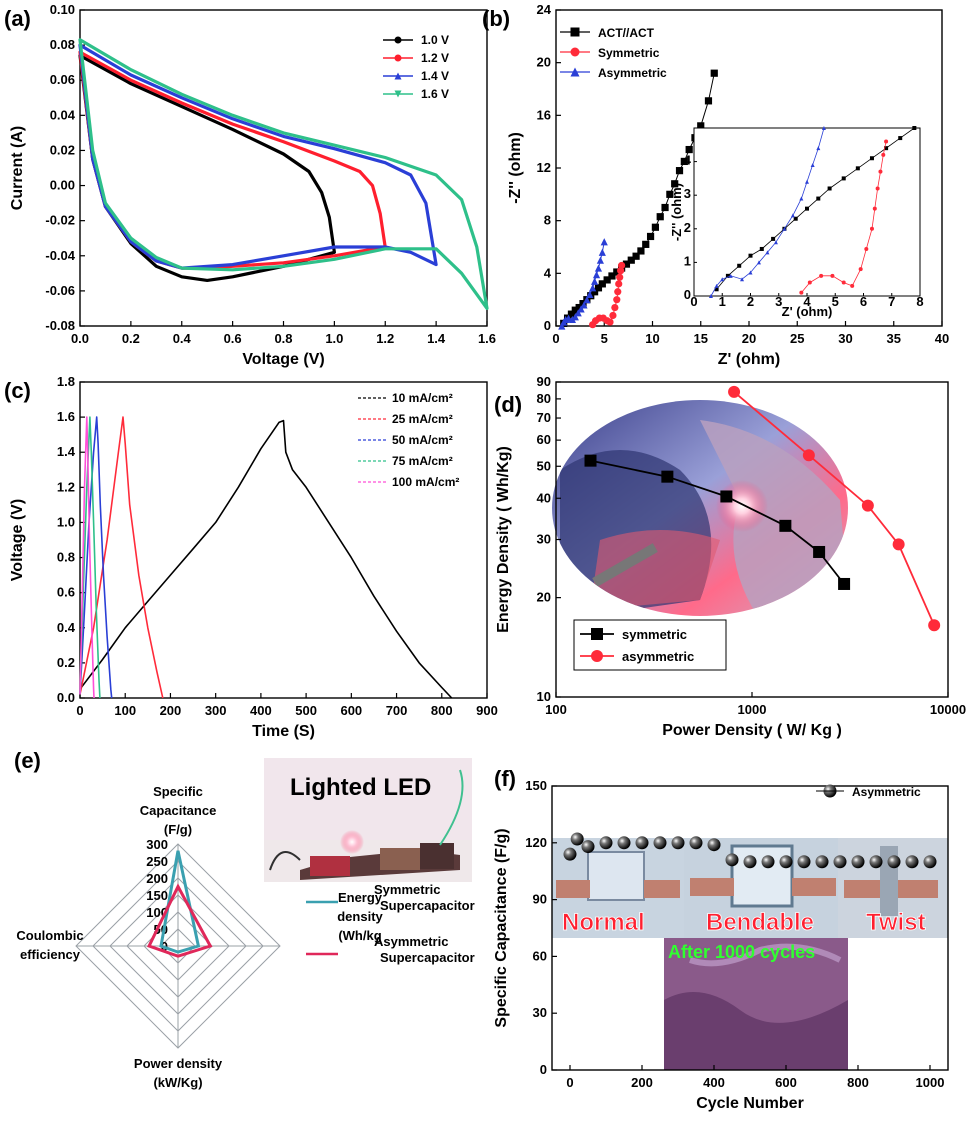  Describe the element at coordinates (351, 710) in the screenshot. I see `x-tick-label: 600` at that location.